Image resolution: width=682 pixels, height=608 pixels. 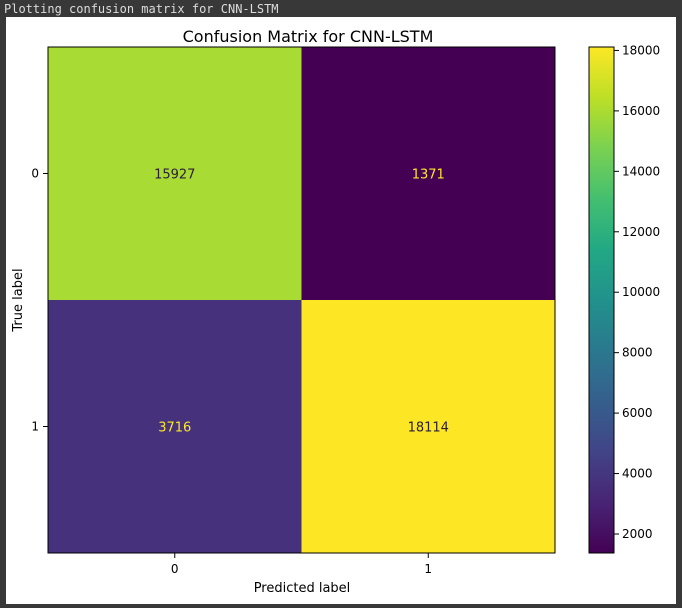 I want to click on colorbar-tick-label: 14000, so click(x=641, y=171).